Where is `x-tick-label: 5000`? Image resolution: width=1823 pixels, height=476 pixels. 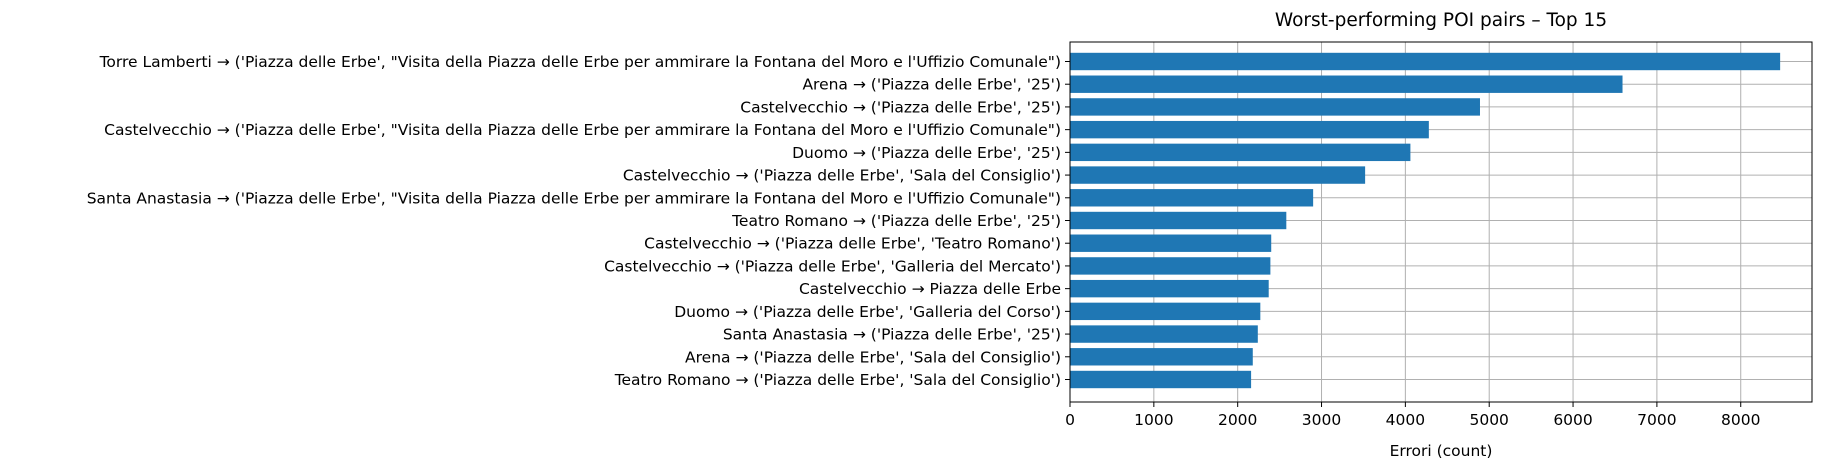 x-tick-label: 5000 is located at coordinates (1488, 420).